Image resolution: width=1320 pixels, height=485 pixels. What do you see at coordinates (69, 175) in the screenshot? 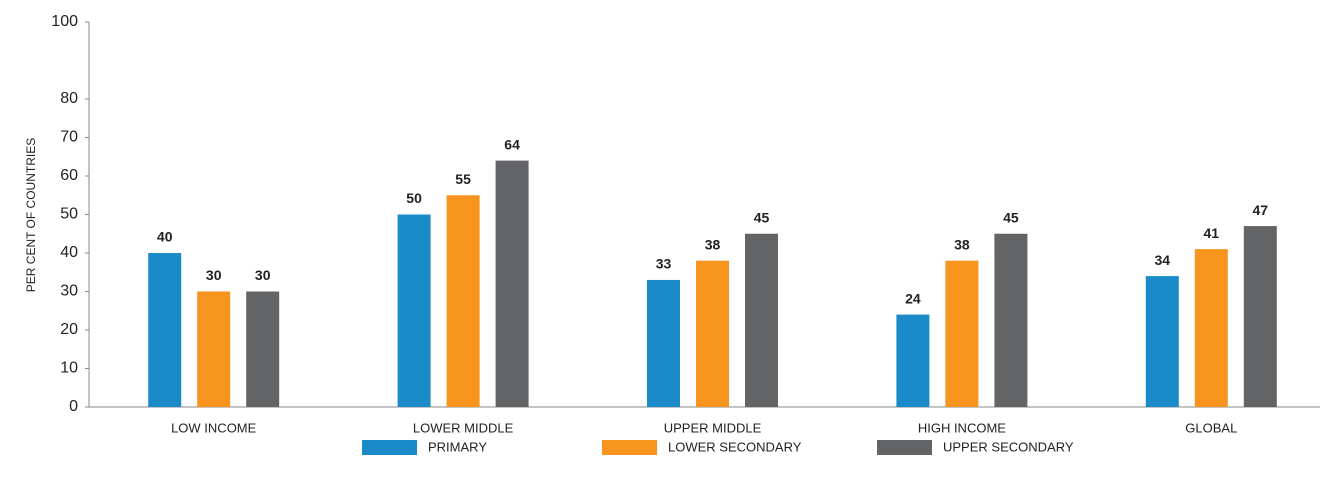
I see `y-tick-label: 60` at bounding box center [69, 175].